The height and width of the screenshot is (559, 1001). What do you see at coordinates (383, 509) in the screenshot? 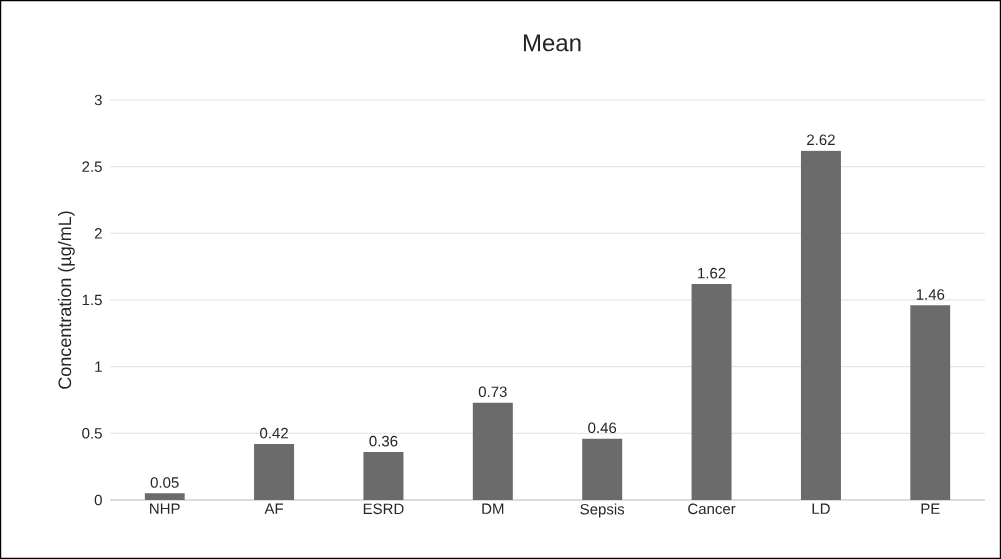
I see `x-tick-label: ESRD` at bounding box center [383, 509].